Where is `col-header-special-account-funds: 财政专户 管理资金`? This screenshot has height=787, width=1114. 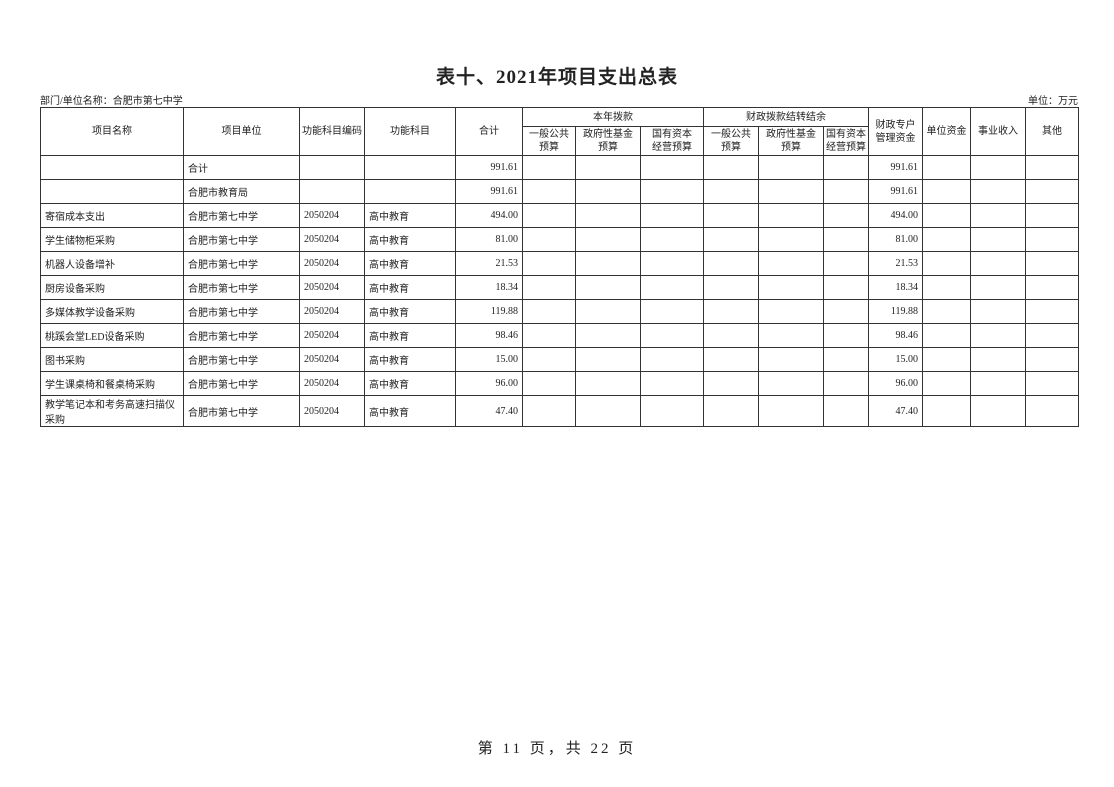
col-header-special-account-funds: 财政专户 管理资金 is located at coordinates (896, 131).